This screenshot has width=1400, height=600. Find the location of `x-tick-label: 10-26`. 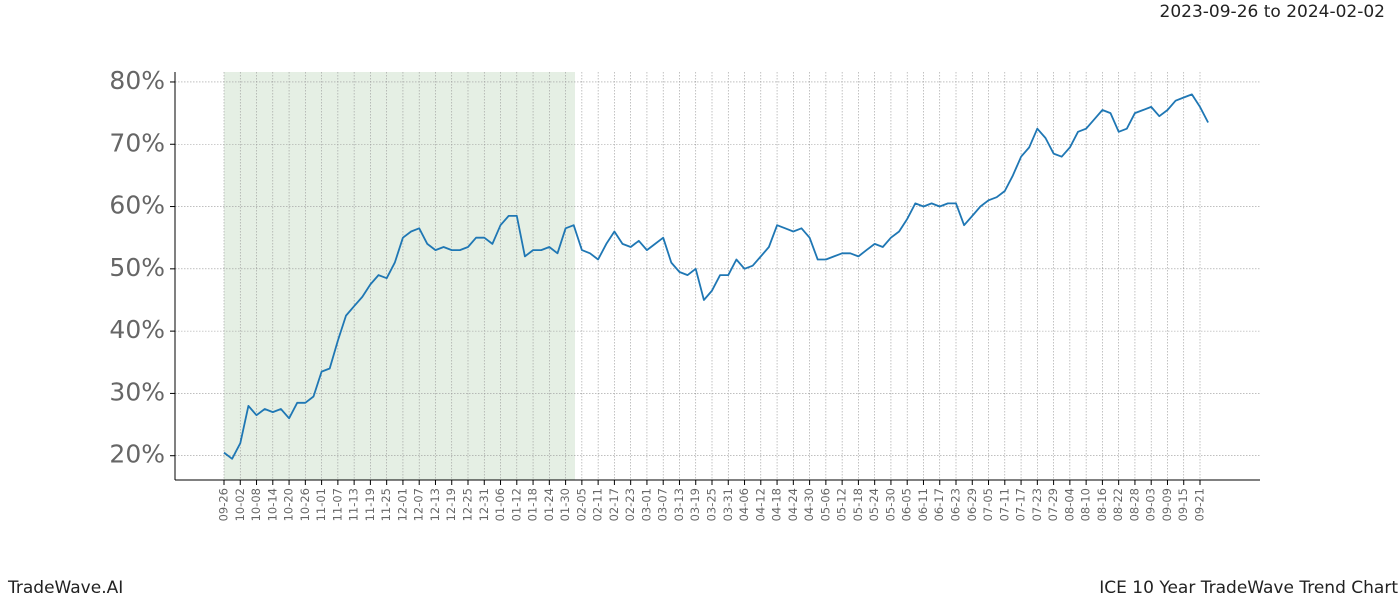

x-tick-label: 10-26 is located at coordinates (305, 504).